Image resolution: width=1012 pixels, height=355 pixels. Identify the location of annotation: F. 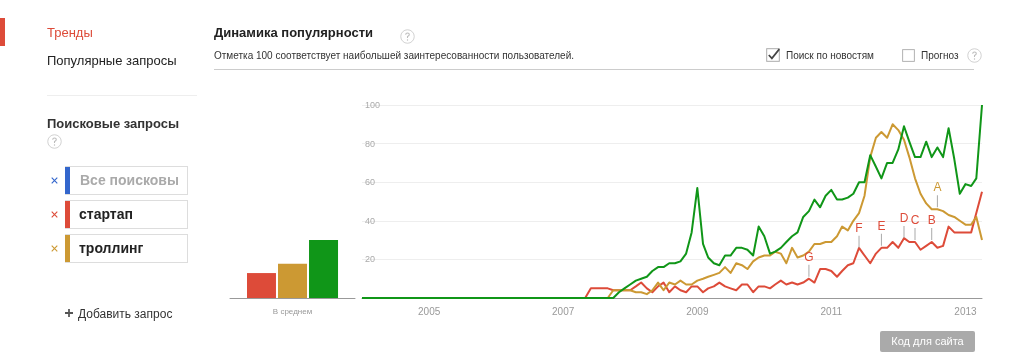
(859, 227).